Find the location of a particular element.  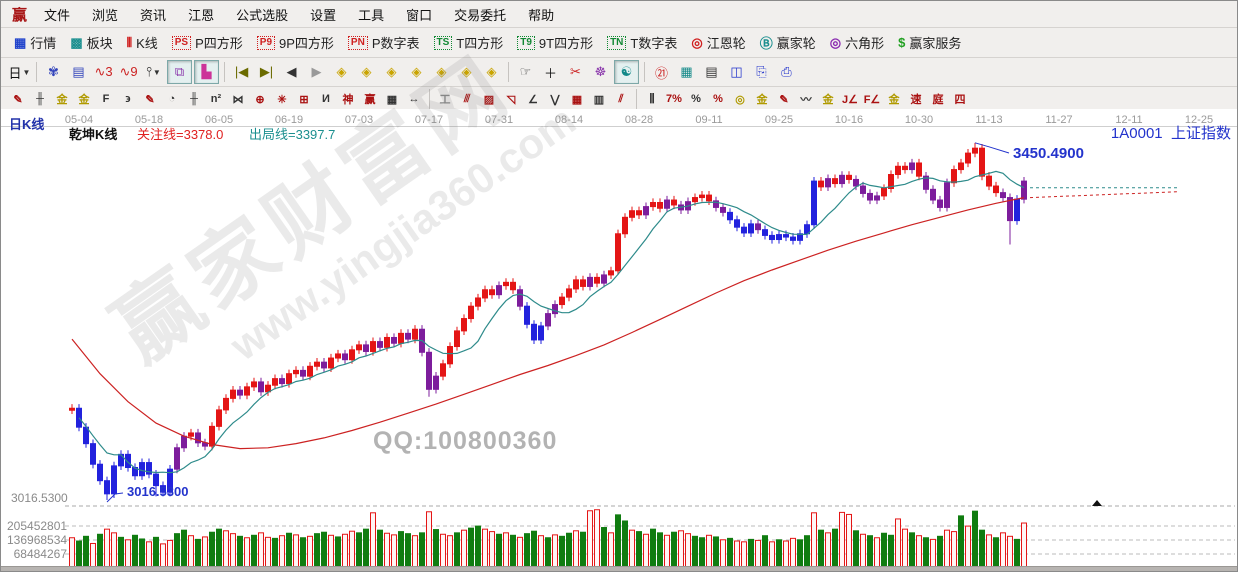

j-slope-icon: J∠ is located at coordinates (850, 99).